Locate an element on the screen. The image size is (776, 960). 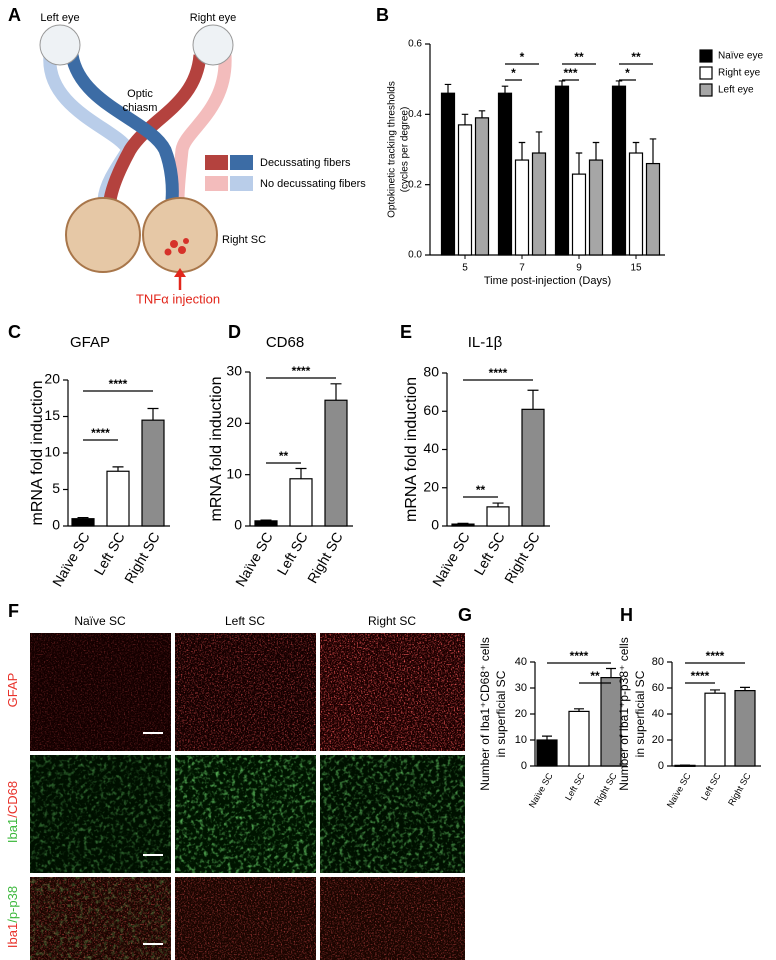
injection-site is located at coordinates (176, 247).